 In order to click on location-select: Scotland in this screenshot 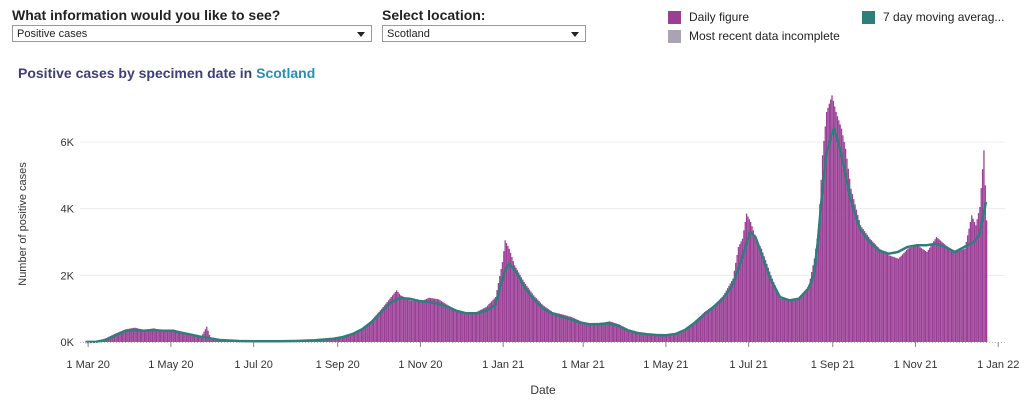, I will do `click(484, 33)`.